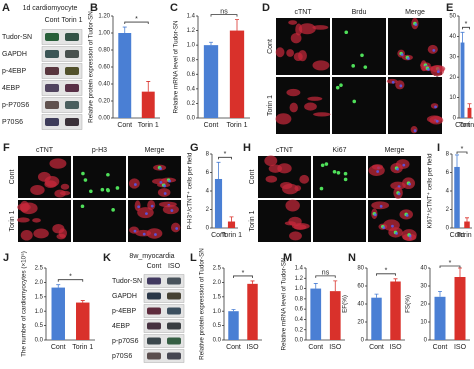 Image resolution: width=474 pixels, height=369 pixels. What do you see at coordinates (125, 341) in the screenshot?
I see `blot-row-label: p-p70S6` at bounding box center [125, 341].